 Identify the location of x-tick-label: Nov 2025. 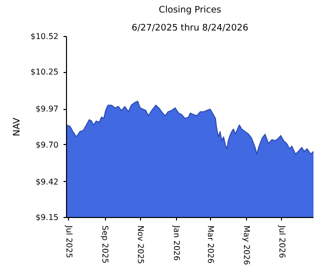
(141, 245).